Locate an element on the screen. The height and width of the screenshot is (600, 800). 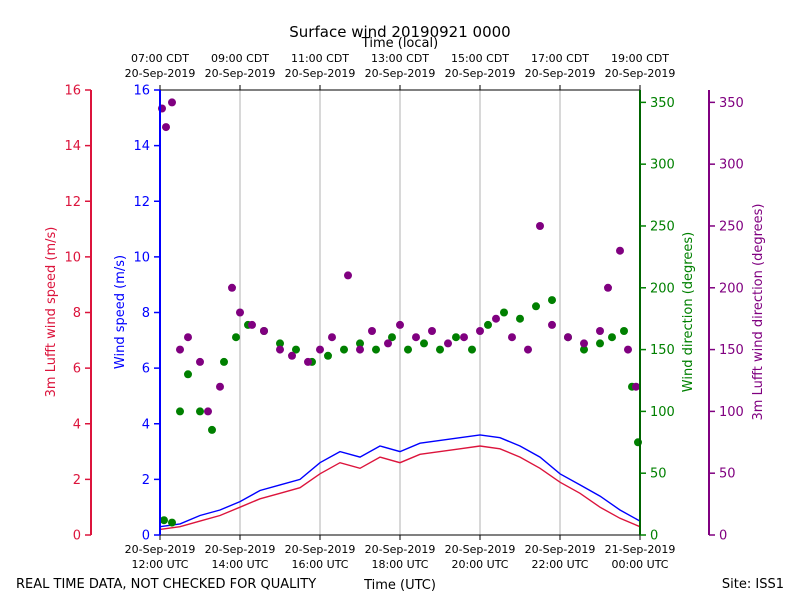
lufft-direction-tick-label: 300 is located at coordinates (731, 165).